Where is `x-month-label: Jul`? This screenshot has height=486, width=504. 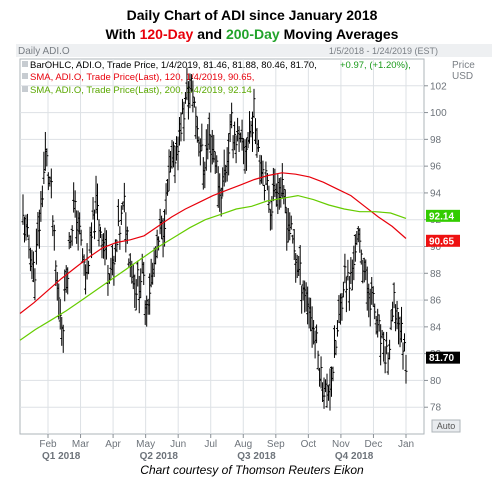 x-month-label: Jul is located at coordinates (210, 444).